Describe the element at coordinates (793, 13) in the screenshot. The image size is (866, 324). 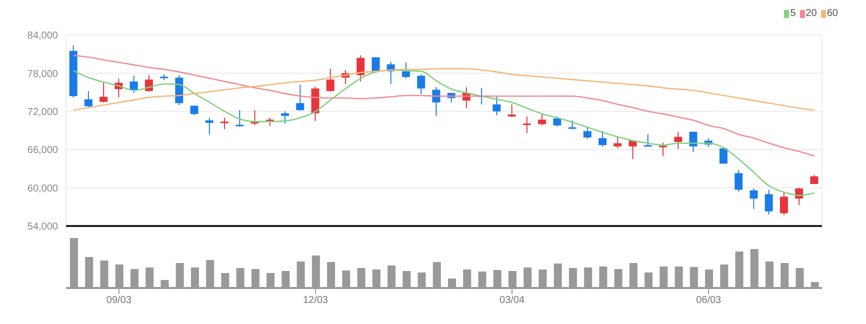
I see `legend-label: 5` at that location.